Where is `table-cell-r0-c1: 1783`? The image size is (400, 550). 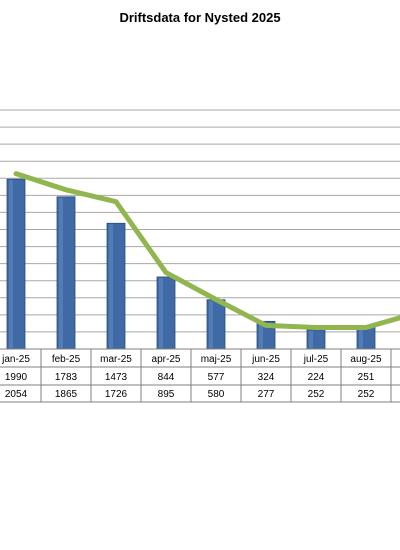
table-cell-r0-c1: 1783 is located at coordinates (66, 377).